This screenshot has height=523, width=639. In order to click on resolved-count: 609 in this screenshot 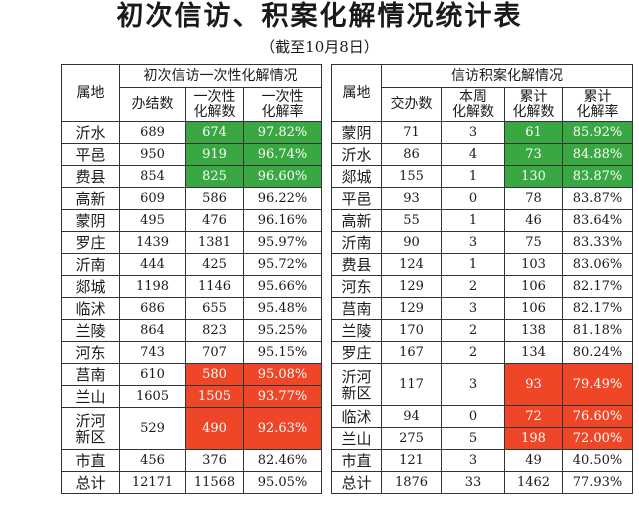, I will do `click(152, 198)`.